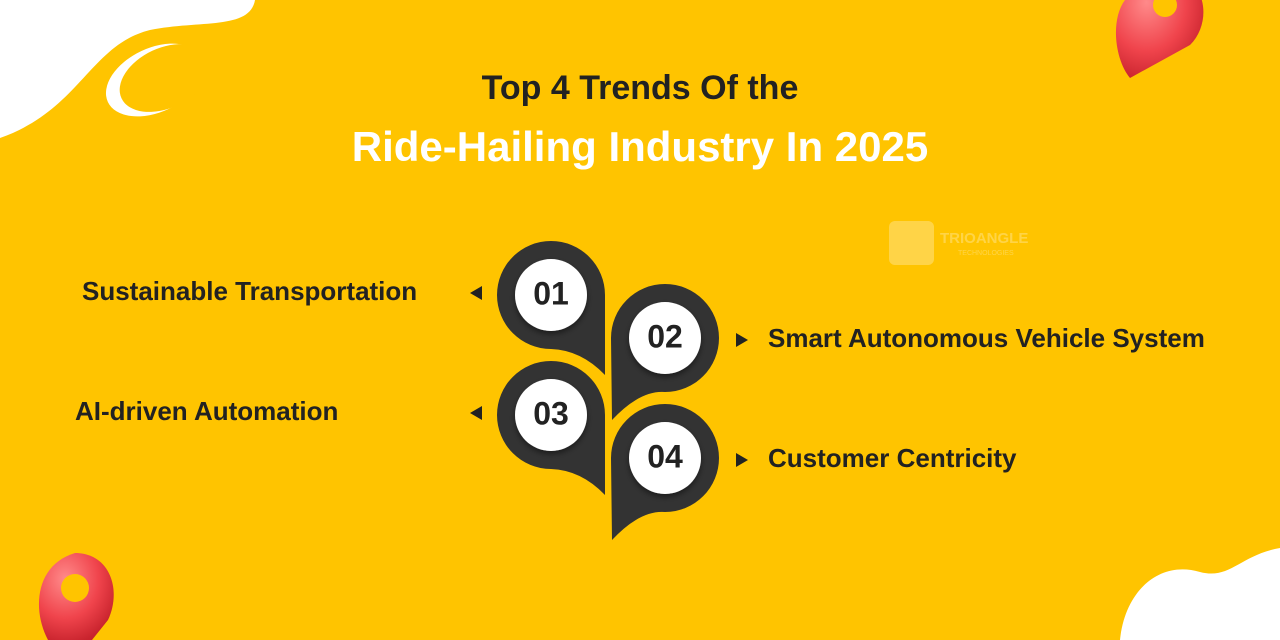 This screenshot has width=1280, height=640. I want to click on item-number: 01, so click(551, 293).